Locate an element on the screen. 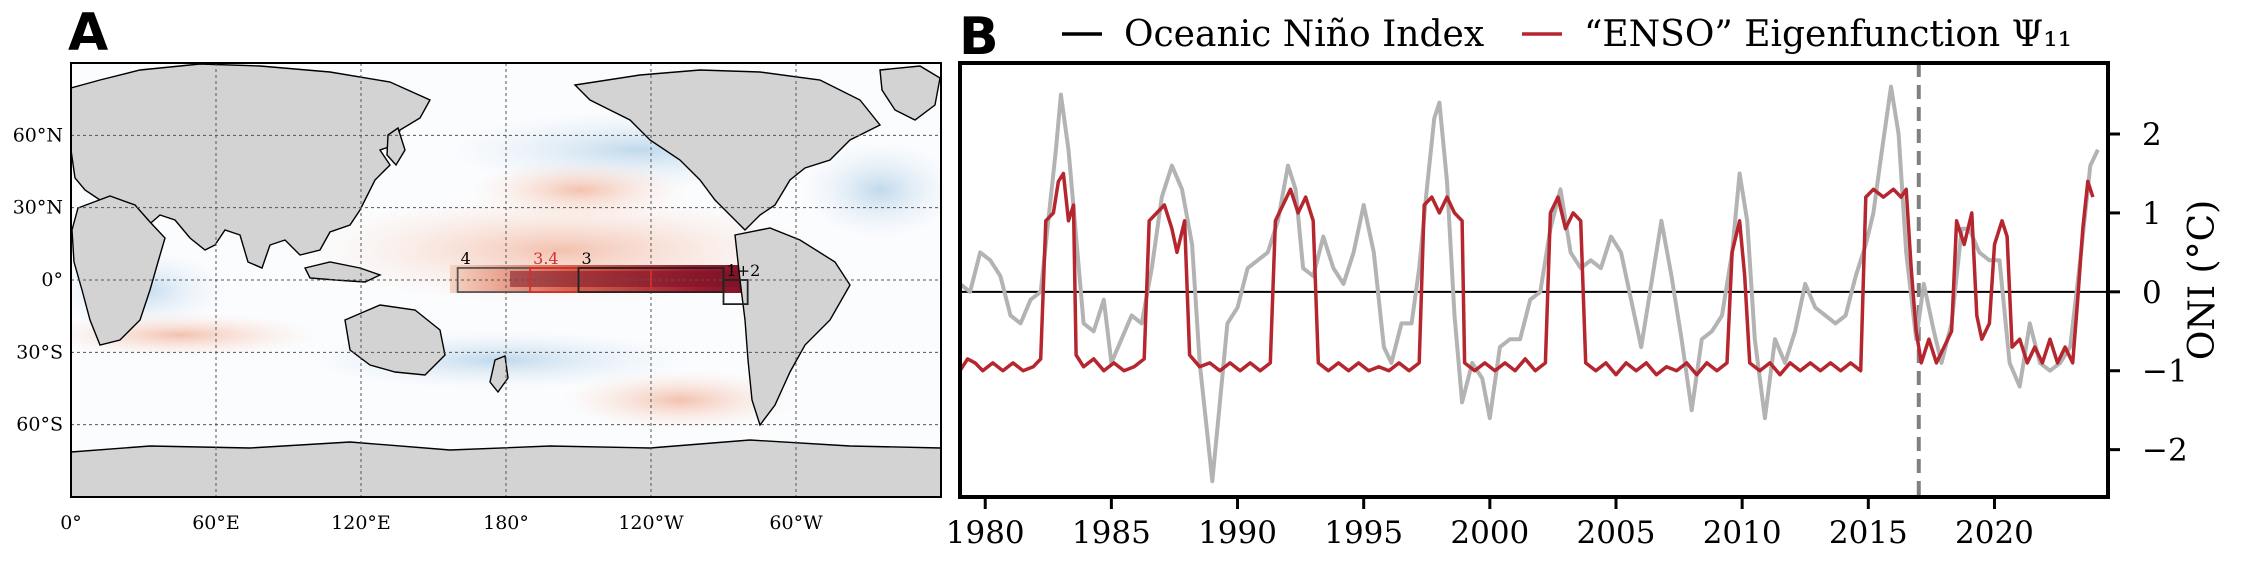 The height and width of the screenshot is (583, 2241). panel-label-b: B is located at coordinates (979, 37).